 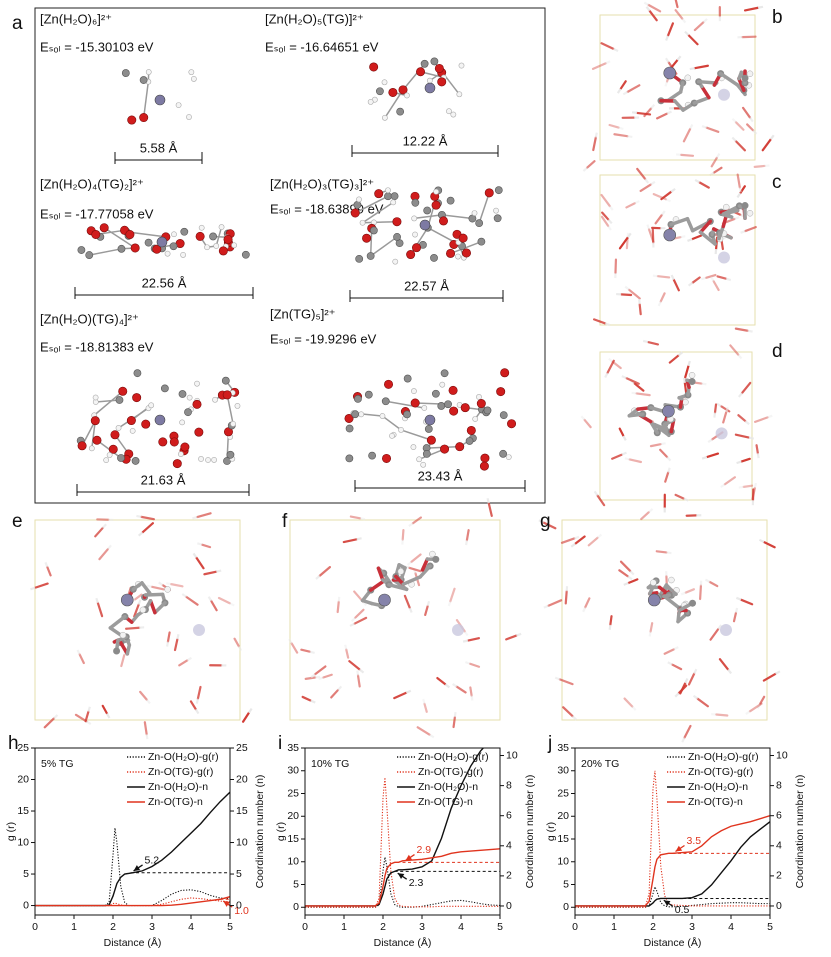 I want to click on series-line, so click(x=132, y=849).